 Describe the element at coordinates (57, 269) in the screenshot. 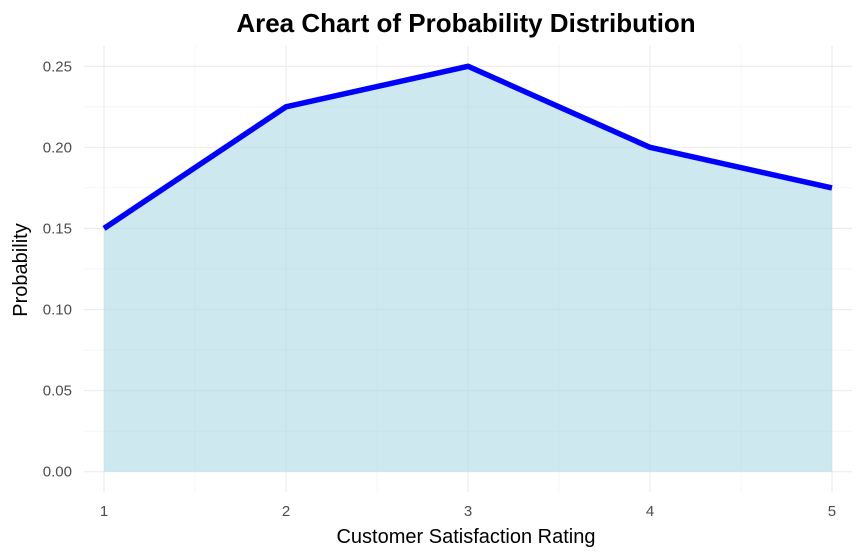

I see `y-axis-ticks: 0.00 0.05 0.10 0.15 0.20 0.25` at that location.